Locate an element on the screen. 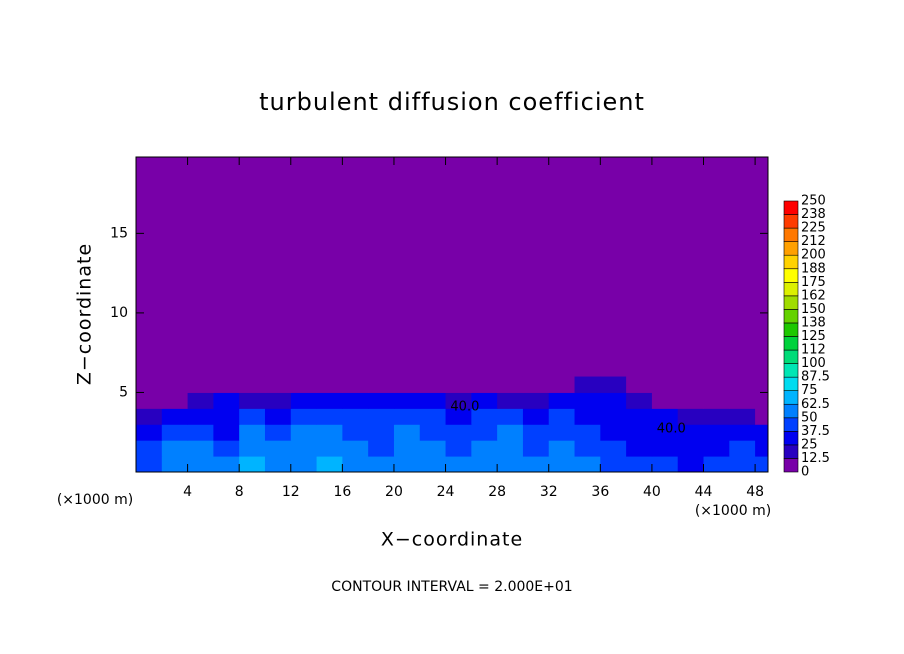 This screenshot has width=904, height=654. y-axis-label: Z−coordinate is located at coordinates (85, 314).